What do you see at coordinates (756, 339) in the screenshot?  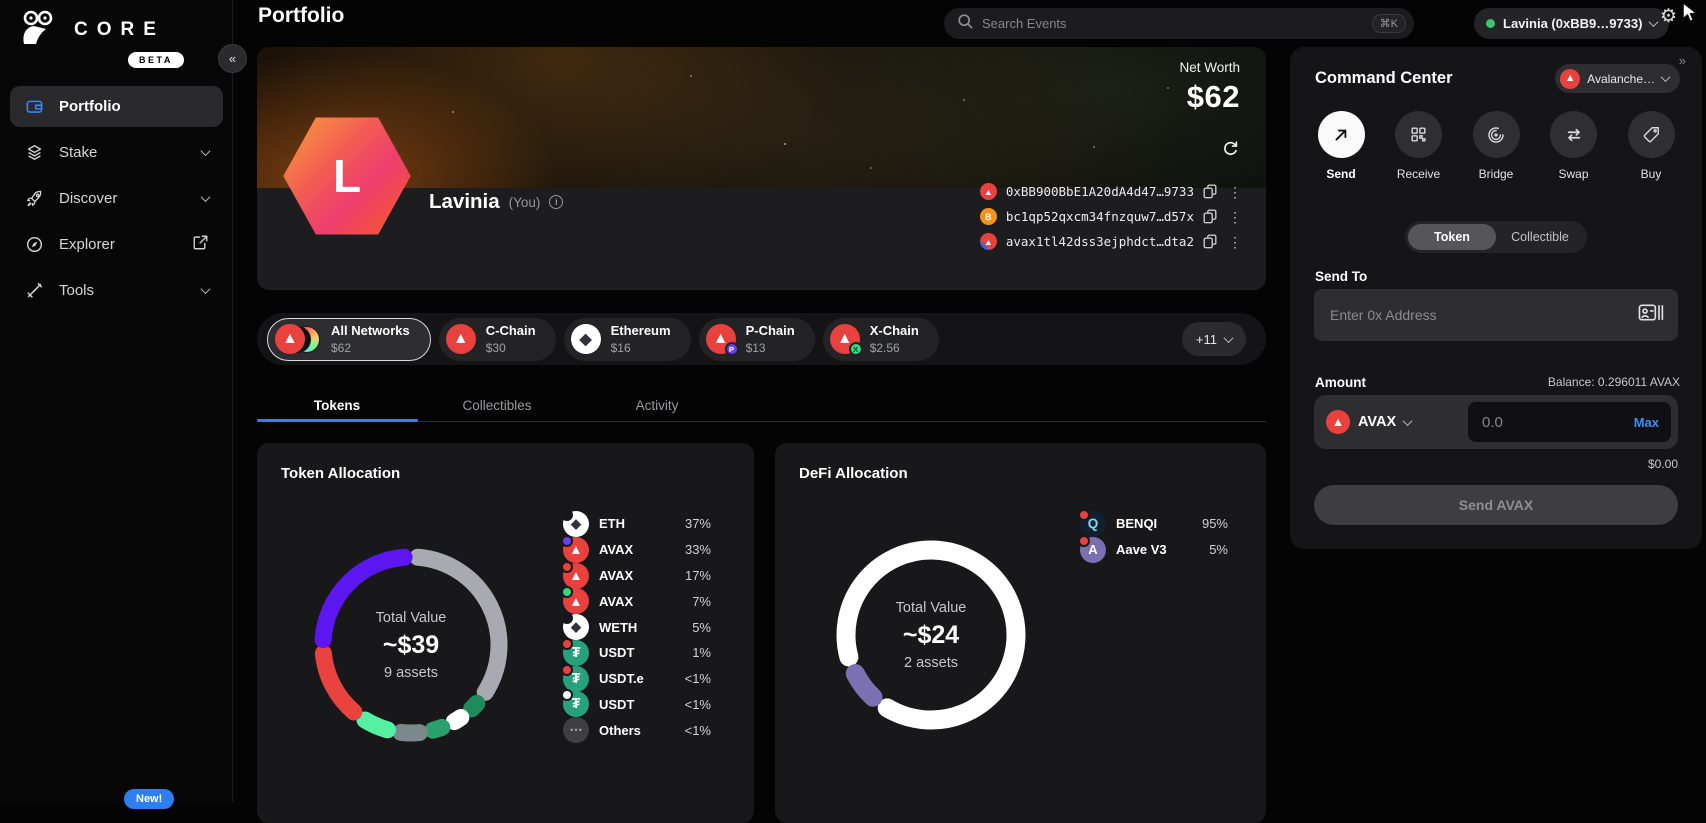 I see `network-chip-p-chain: ▲ P P-Chain $13` at bounding box center [756, 339].